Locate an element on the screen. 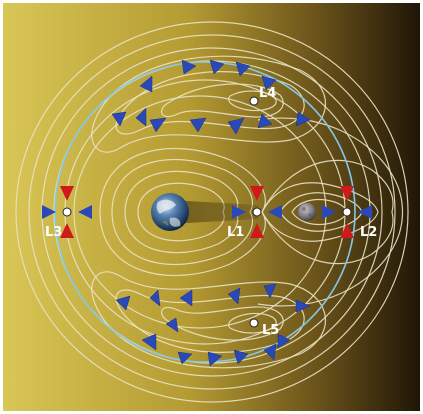 The height and width of the screenshot is (414, 423). l3-arrows is located at coordinates (67, 212).